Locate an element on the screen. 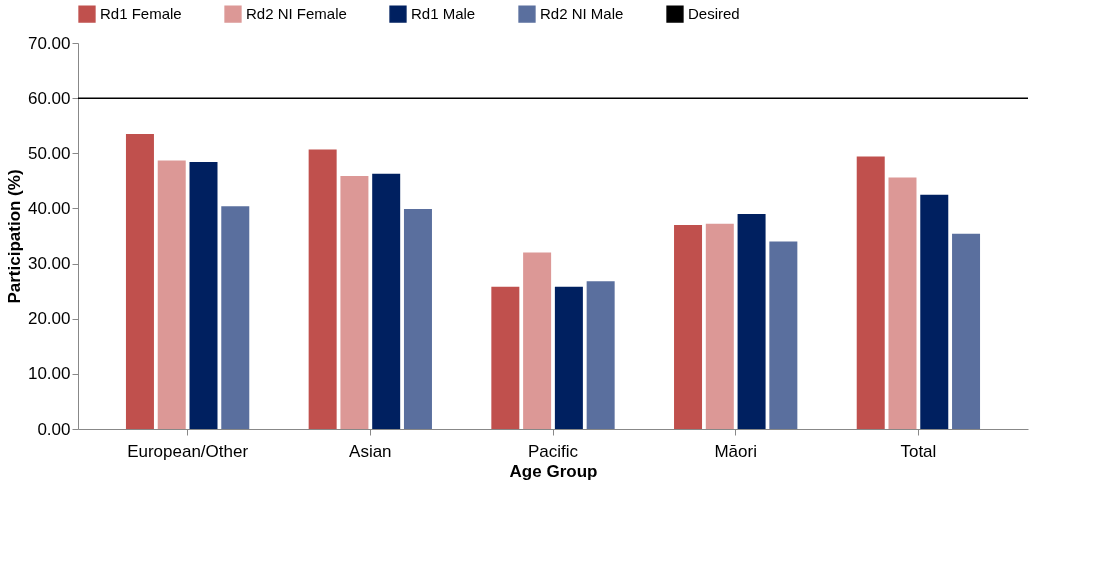 The width and height of the screenshot is (1099, 574). legend-label: Rd1 Male is located at coordinates (443, 14).